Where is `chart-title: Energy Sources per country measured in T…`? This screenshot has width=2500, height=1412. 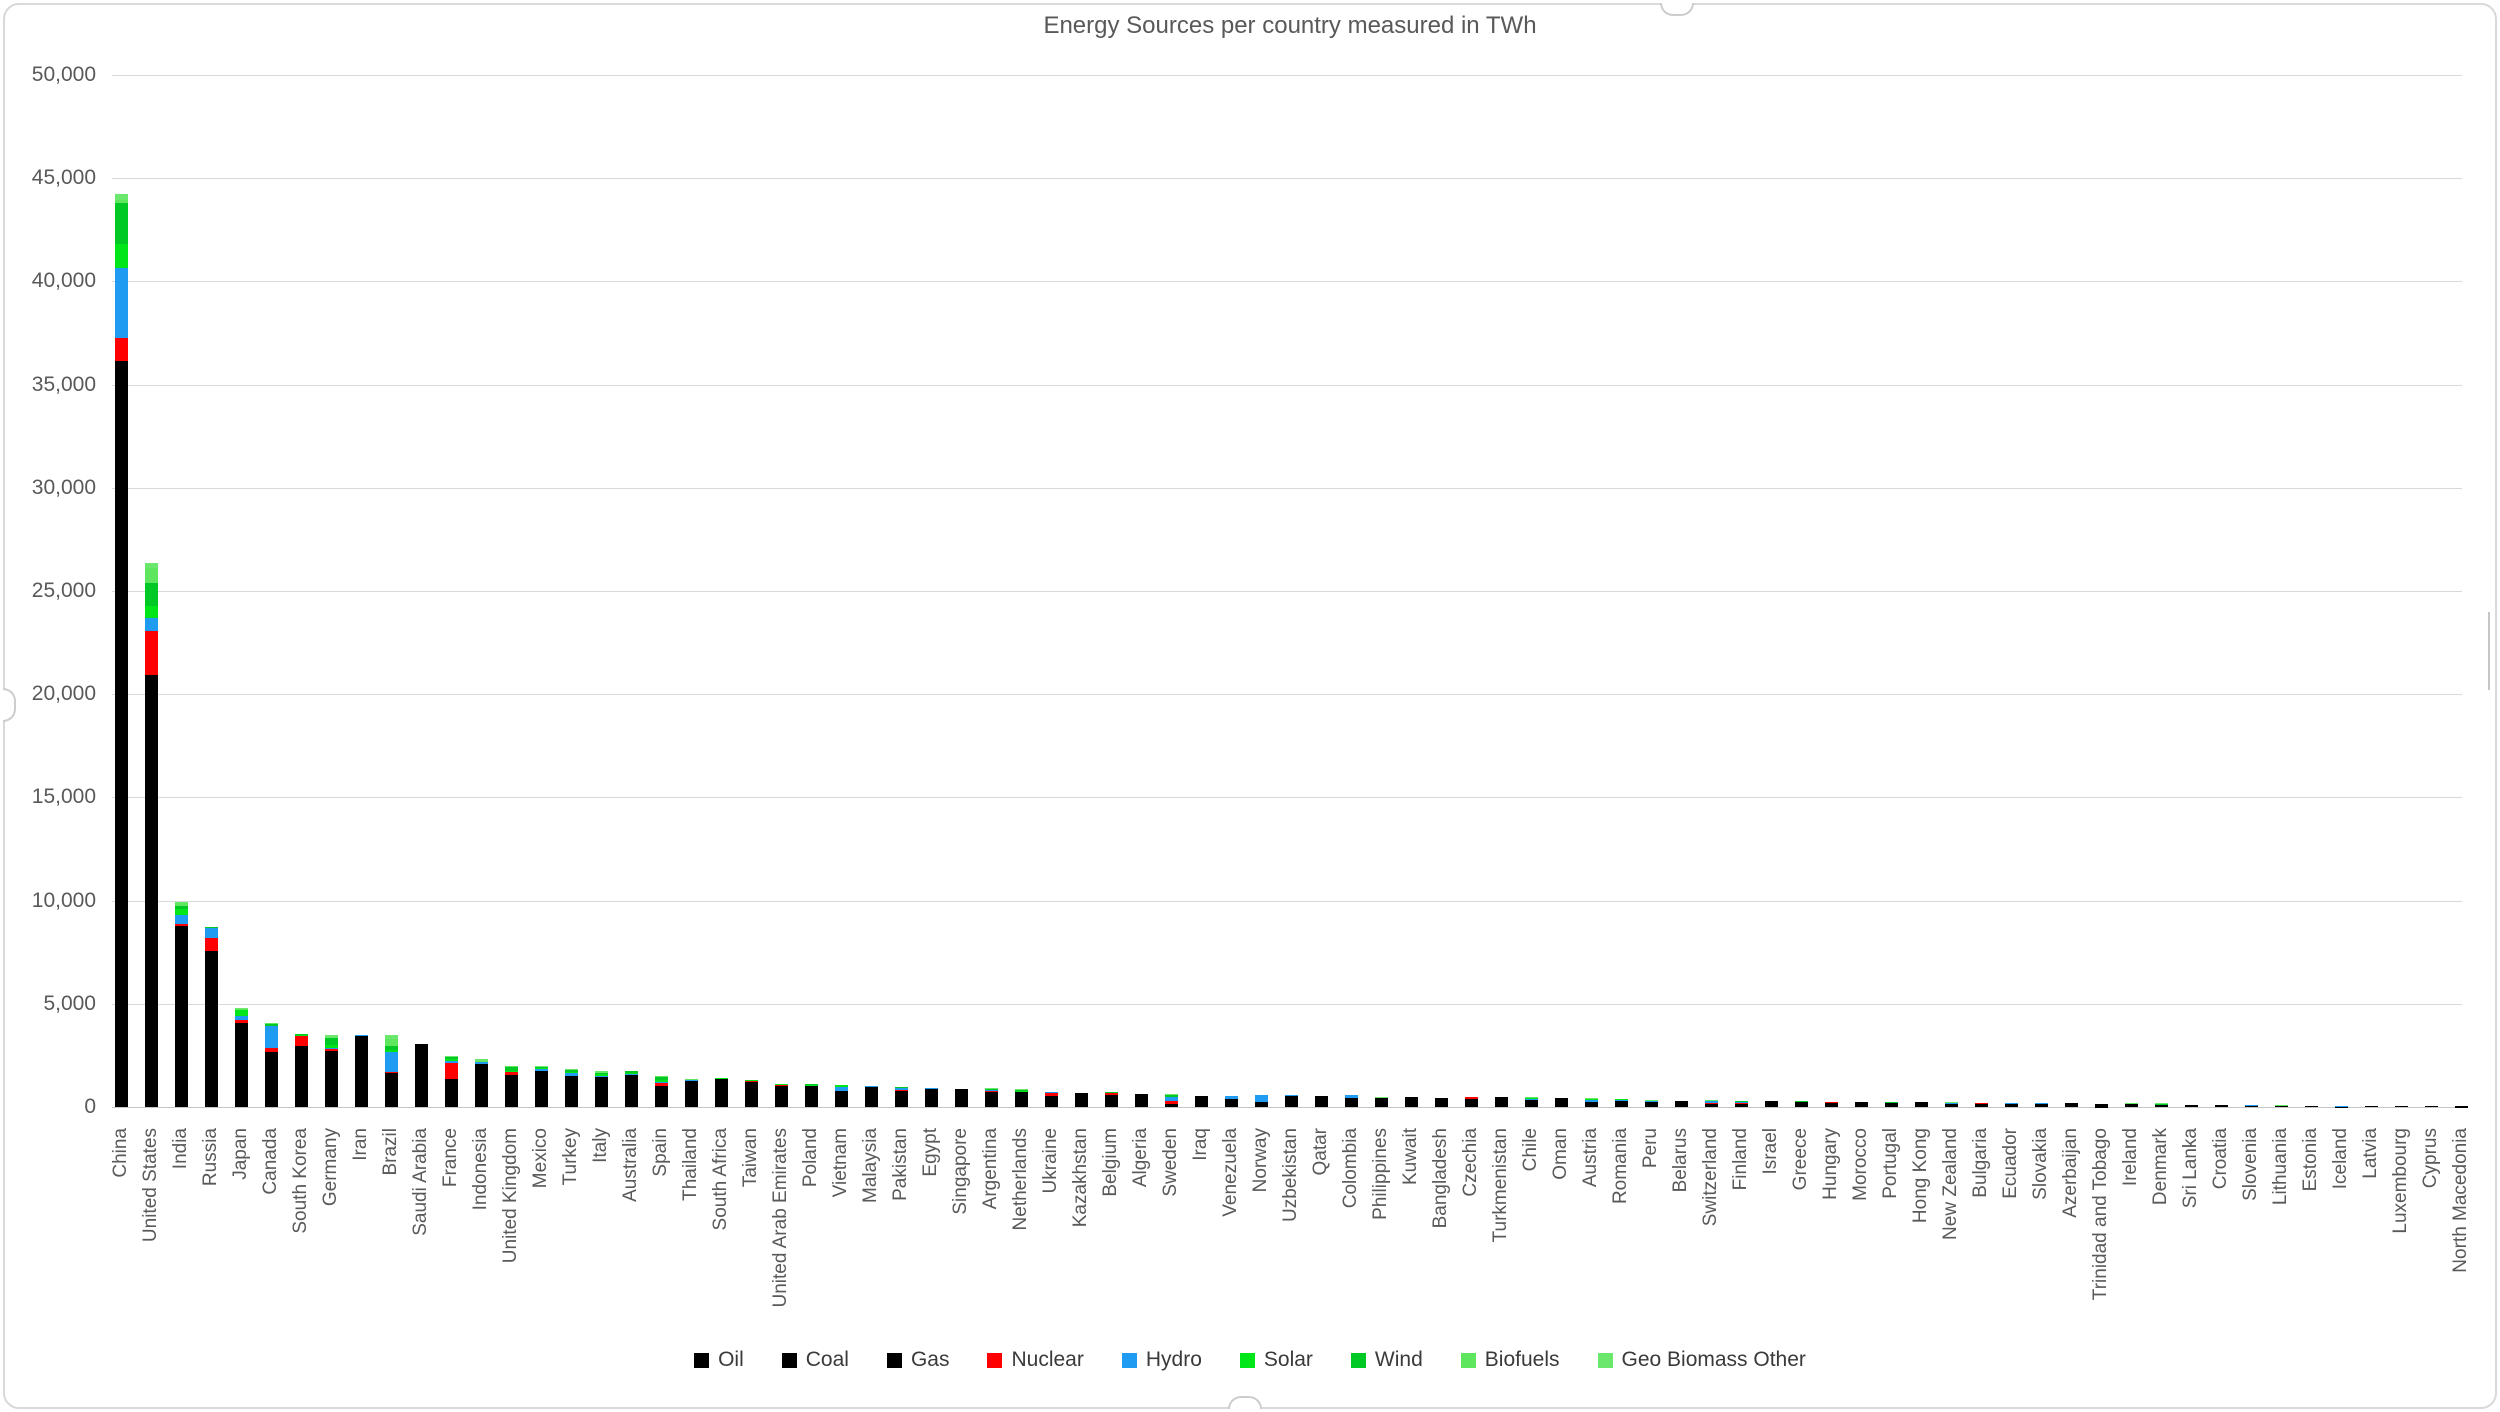
chart-title: Energy Sources per country measured in T… is located at coordinates (1290, 25).